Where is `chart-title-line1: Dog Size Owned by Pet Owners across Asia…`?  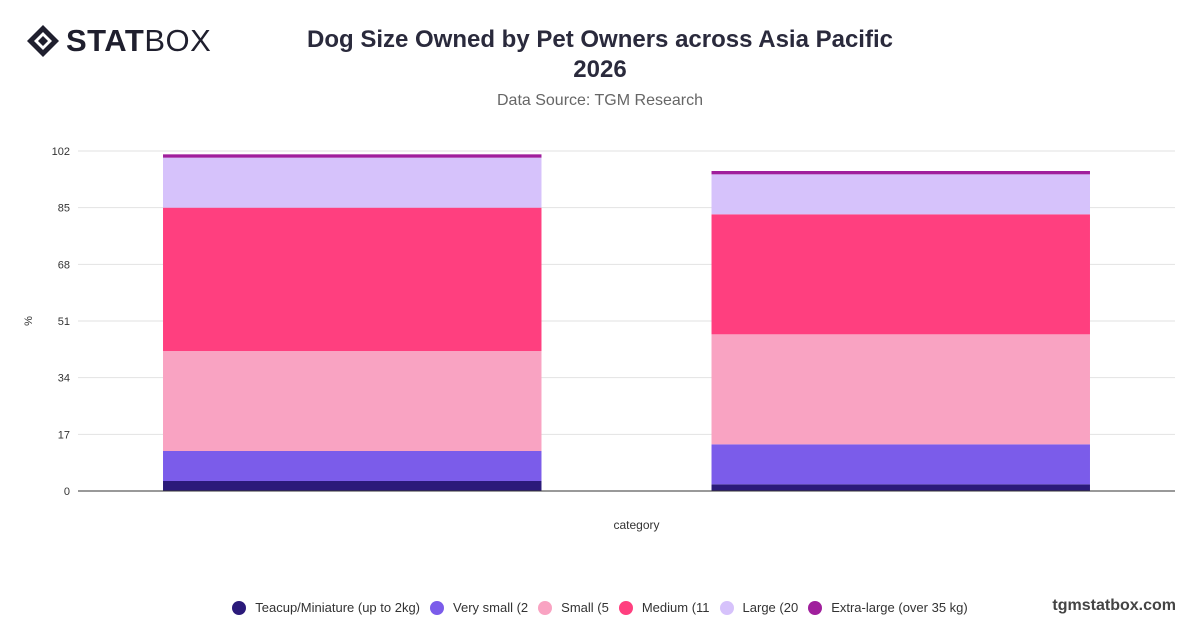 chart-title-line1: Dog Size Owned by Pet Owners across Asia… is located at coordinates (600, 39).